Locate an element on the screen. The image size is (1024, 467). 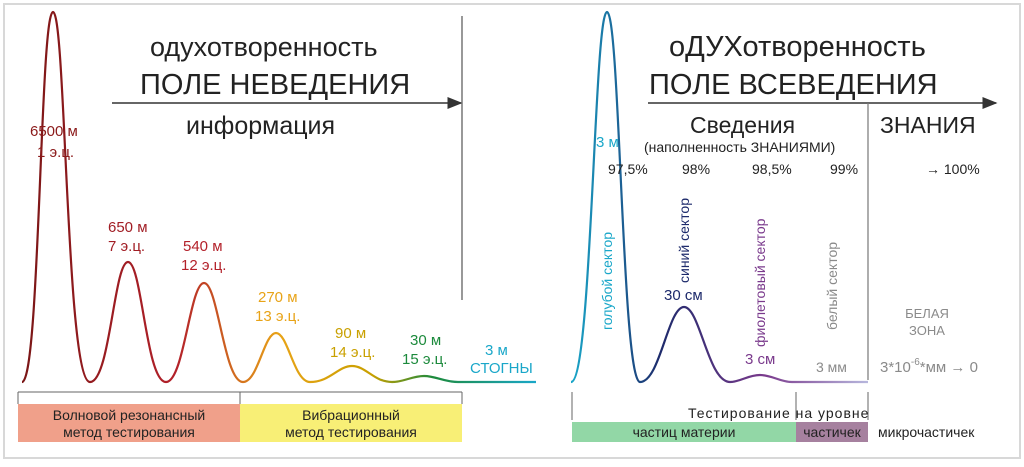
particles-box is located at coordinates (832, 432).